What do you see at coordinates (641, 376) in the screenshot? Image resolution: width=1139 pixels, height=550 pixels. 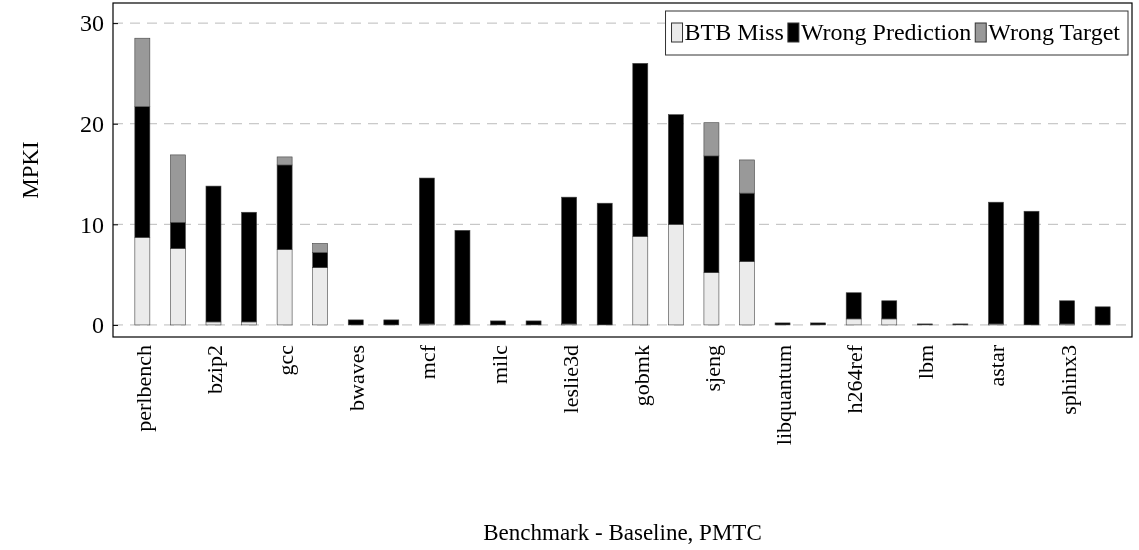 I see `x-tick-label: gobmk` at bounding box center [641, 376].